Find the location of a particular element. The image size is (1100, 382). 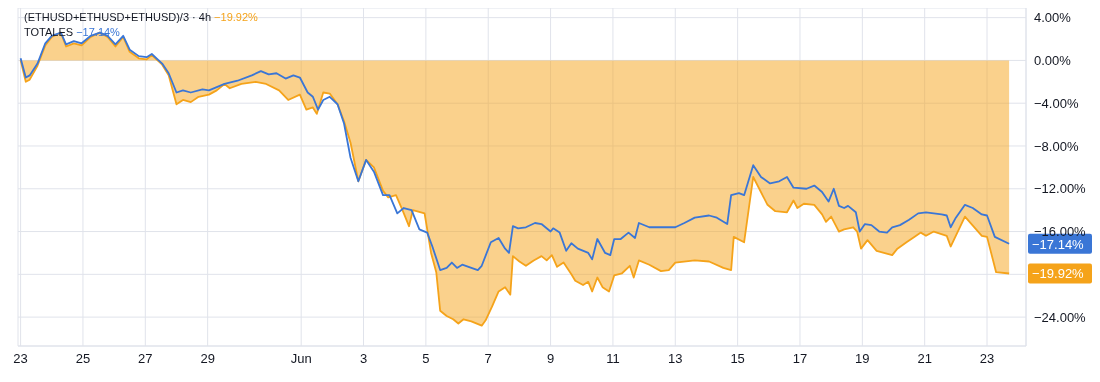

y-tick-label: 4.00% is located at coordinates (1053, 18).